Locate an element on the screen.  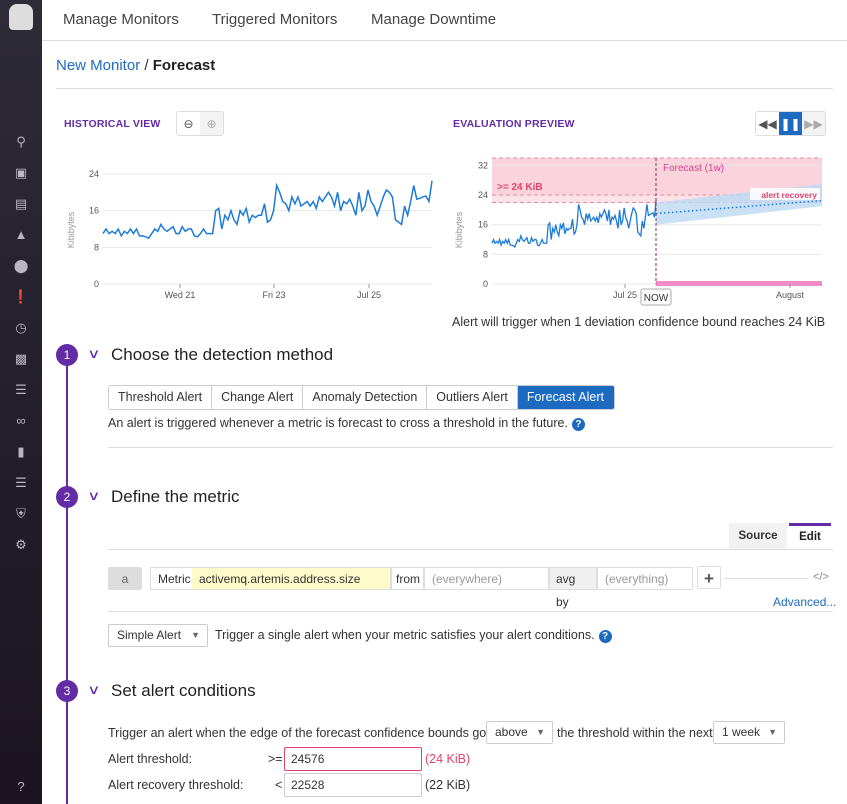
security-search-icon: ☰ is located at coordinates (21, 482).